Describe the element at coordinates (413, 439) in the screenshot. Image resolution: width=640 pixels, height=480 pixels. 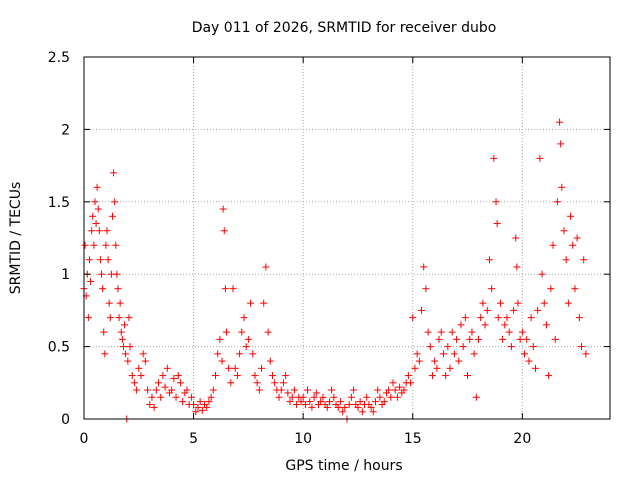
I see `x-tick-label: 15` at that location.